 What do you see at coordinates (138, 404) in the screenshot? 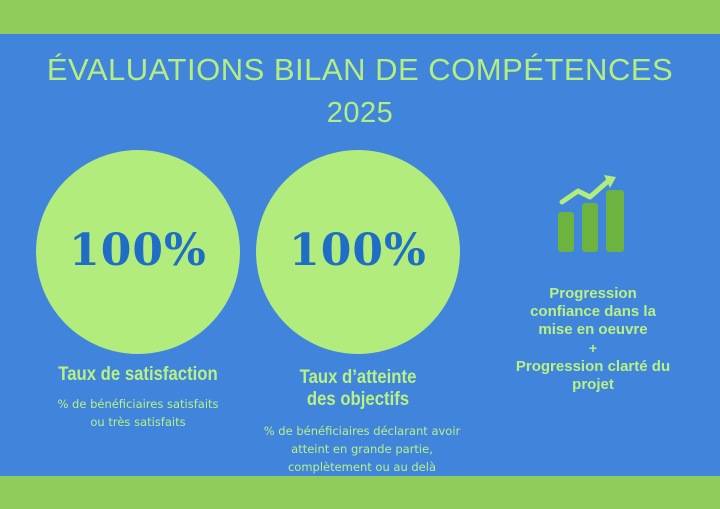
I see `satisfaction-description-line: % de bénéficiaires satisfaits` at bounding box center [138, 404].